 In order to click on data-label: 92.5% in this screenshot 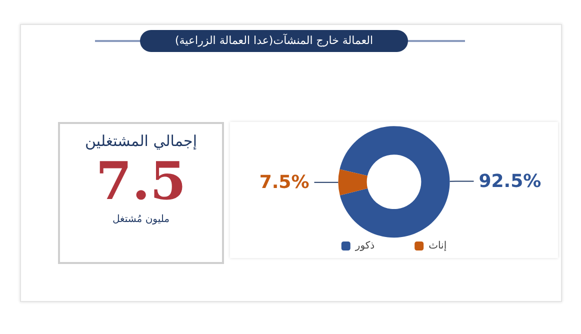, I will do `click(510, 181)`.